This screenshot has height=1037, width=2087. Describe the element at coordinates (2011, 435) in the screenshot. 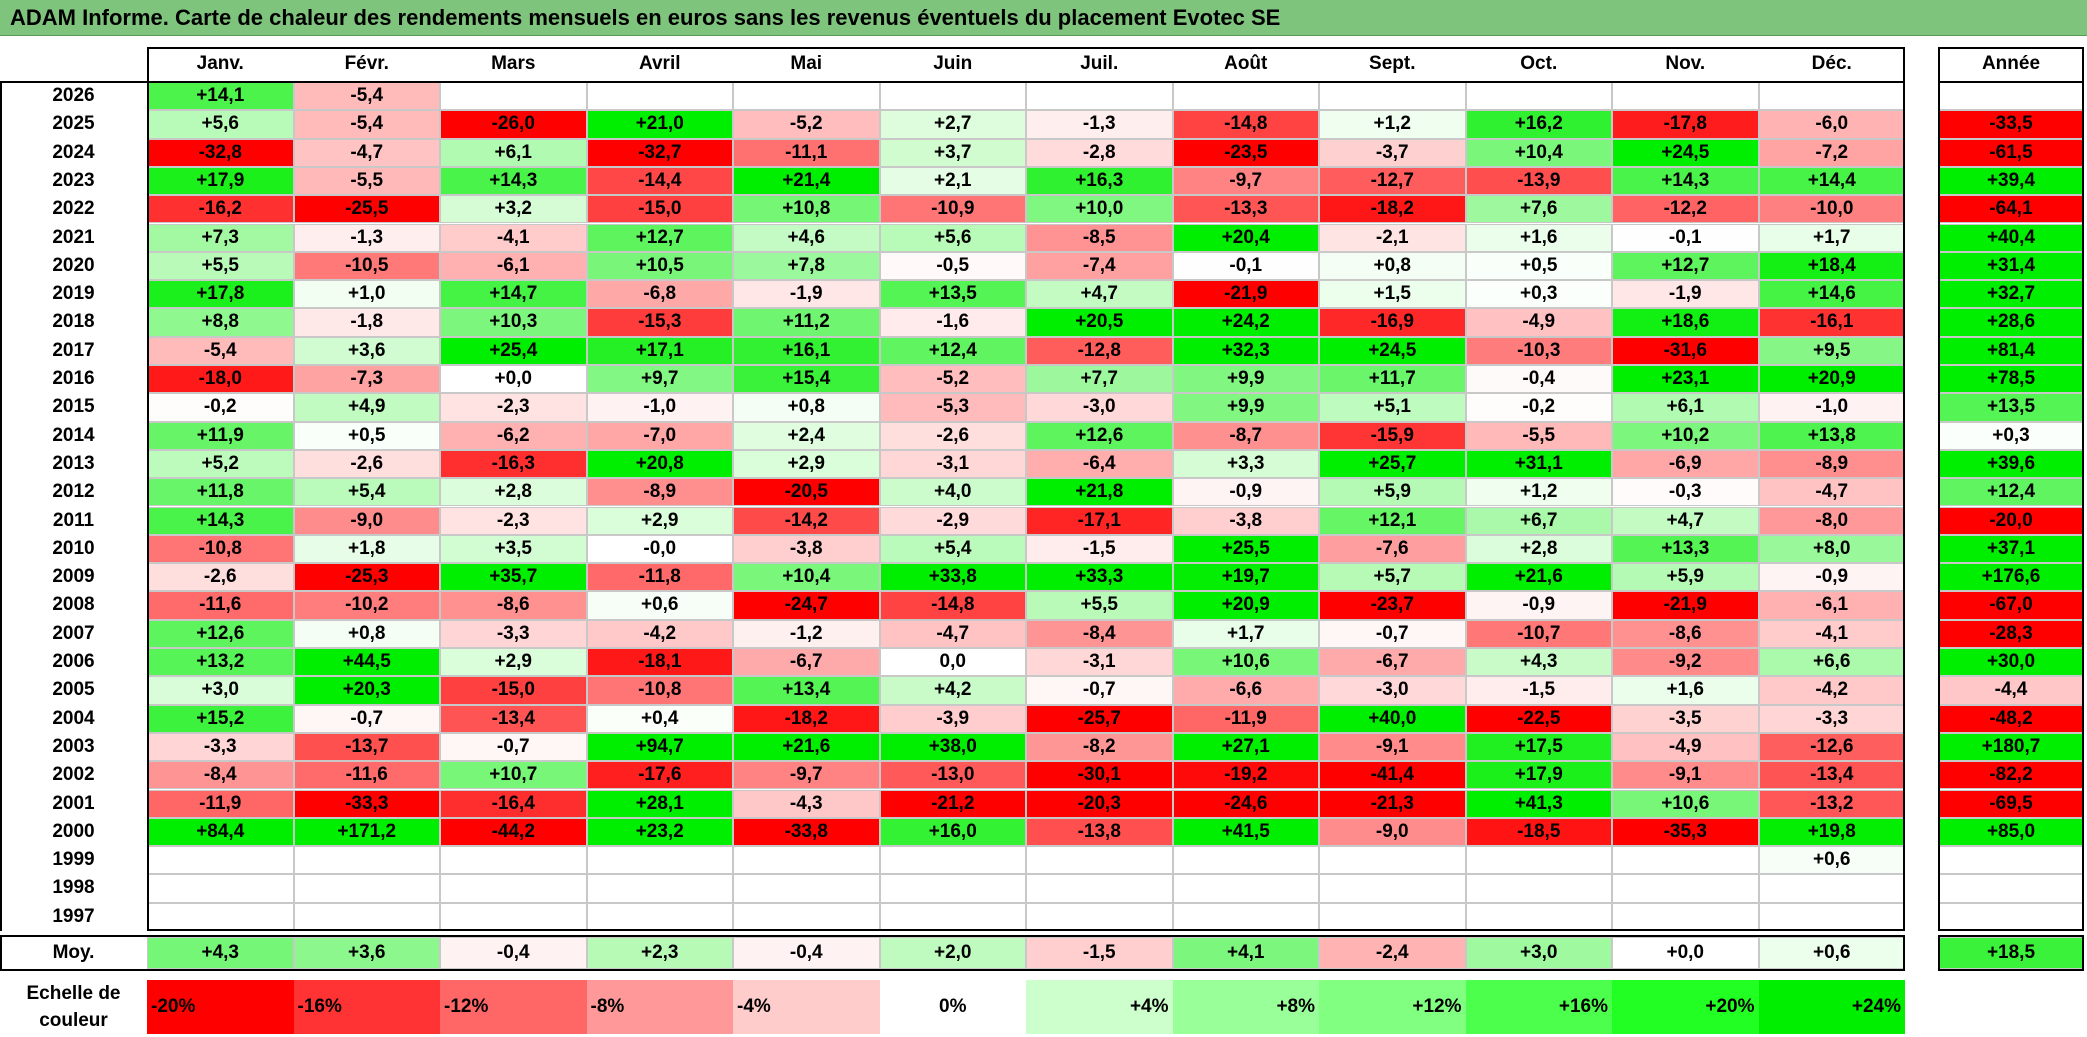

I see `annual-cell: +0,3` at that location.